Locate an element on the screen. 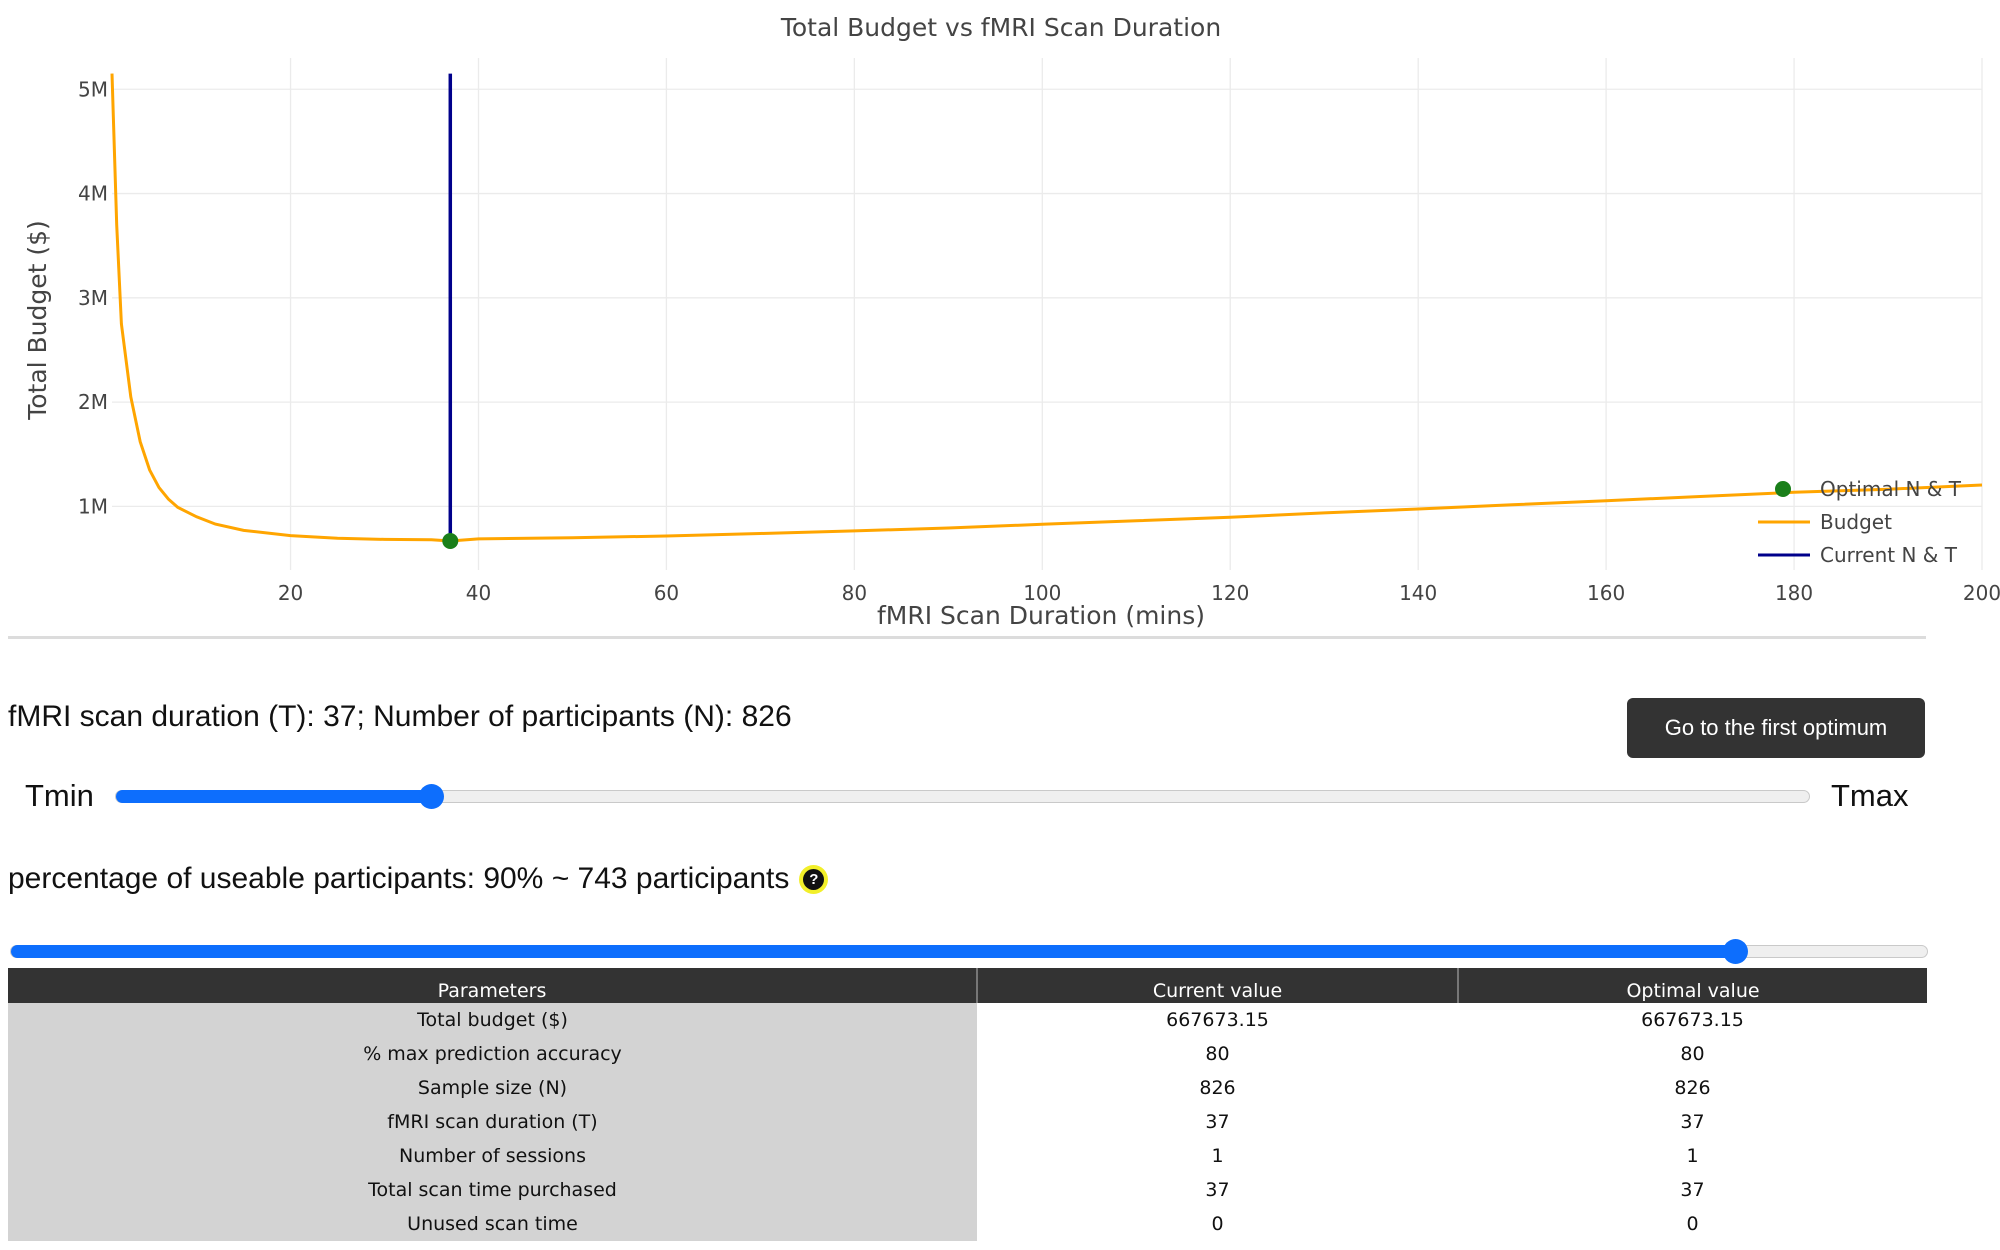 This screenshot has width=2000, height=1250. x-tick-label: 120 is located at coordinates (1230, 593).